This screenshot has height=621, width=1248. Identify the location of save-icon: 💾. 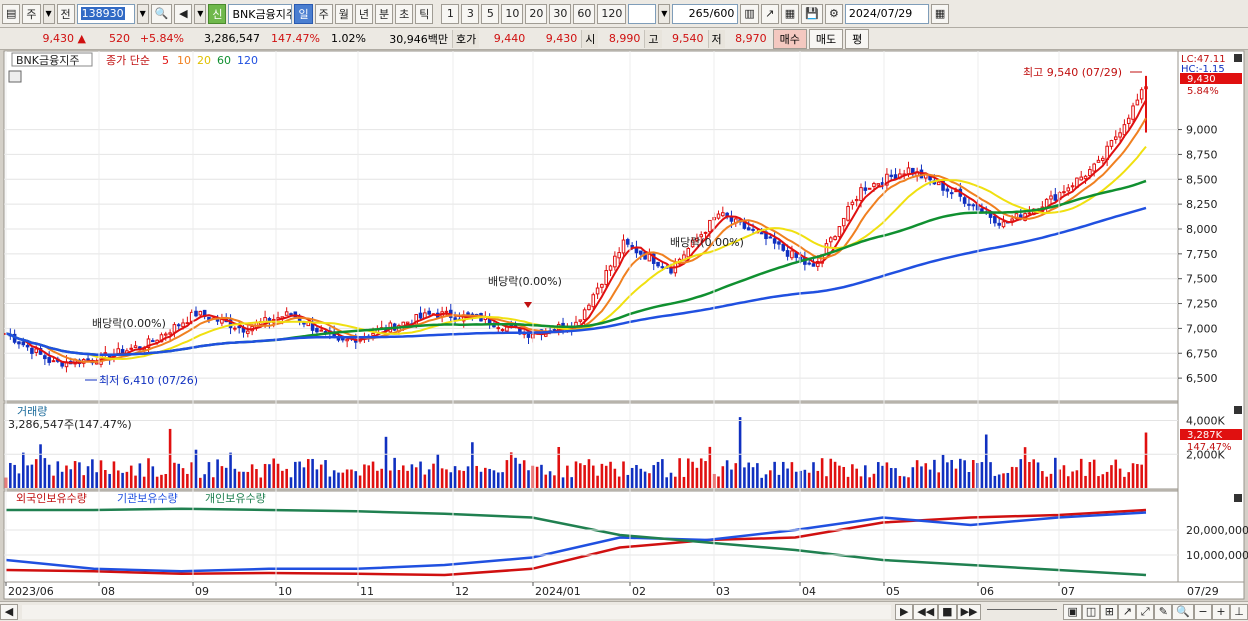
(812, 13).